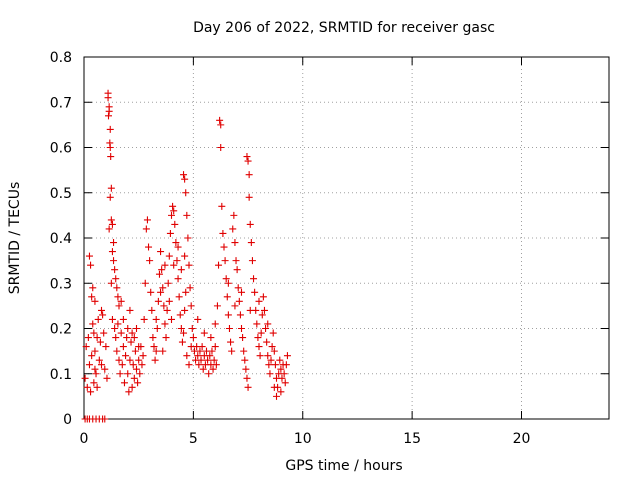  I want to click on y-tick-label: 0.3, so click(61, 284).